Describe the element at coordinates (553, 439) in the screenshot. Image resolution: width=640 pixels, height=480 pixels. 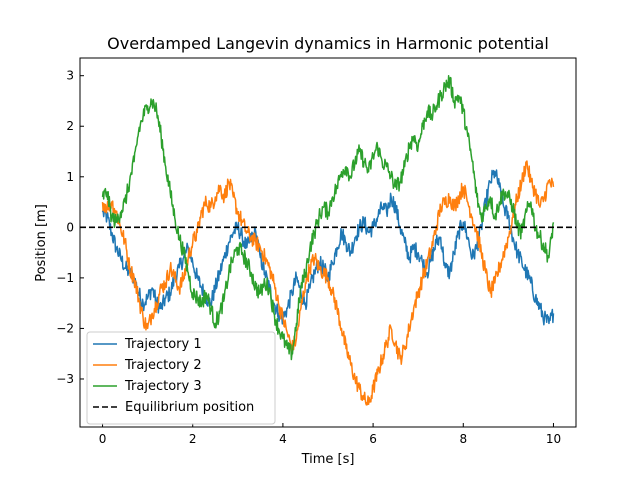
I see `x-tick-label: 10` at that location.